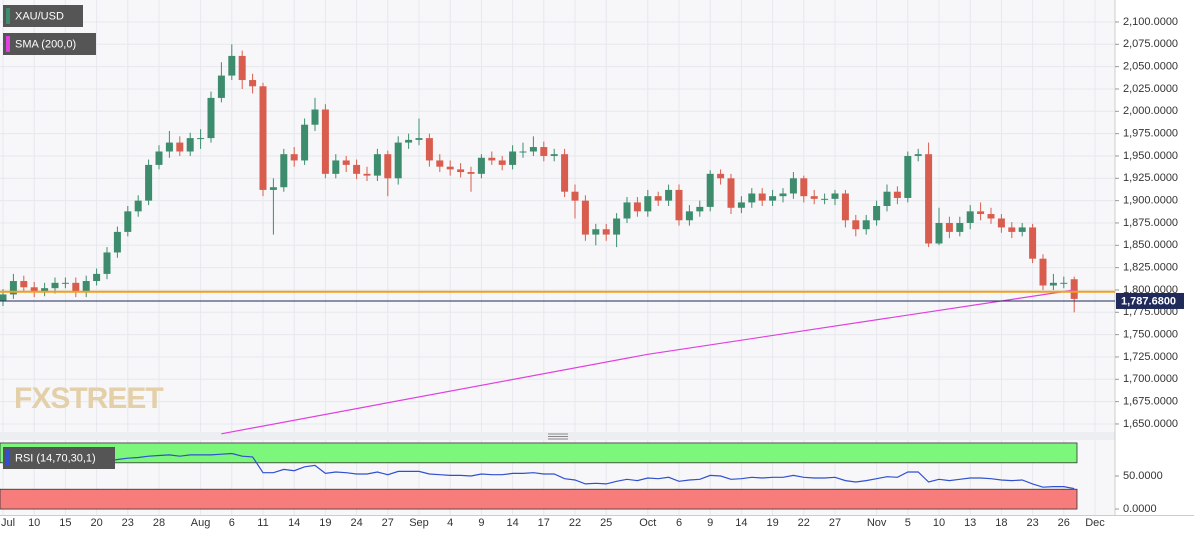 The width and height of the screenshot is (1194, 536). I want to click on x-tick-label: 26, so click(1064, 523).